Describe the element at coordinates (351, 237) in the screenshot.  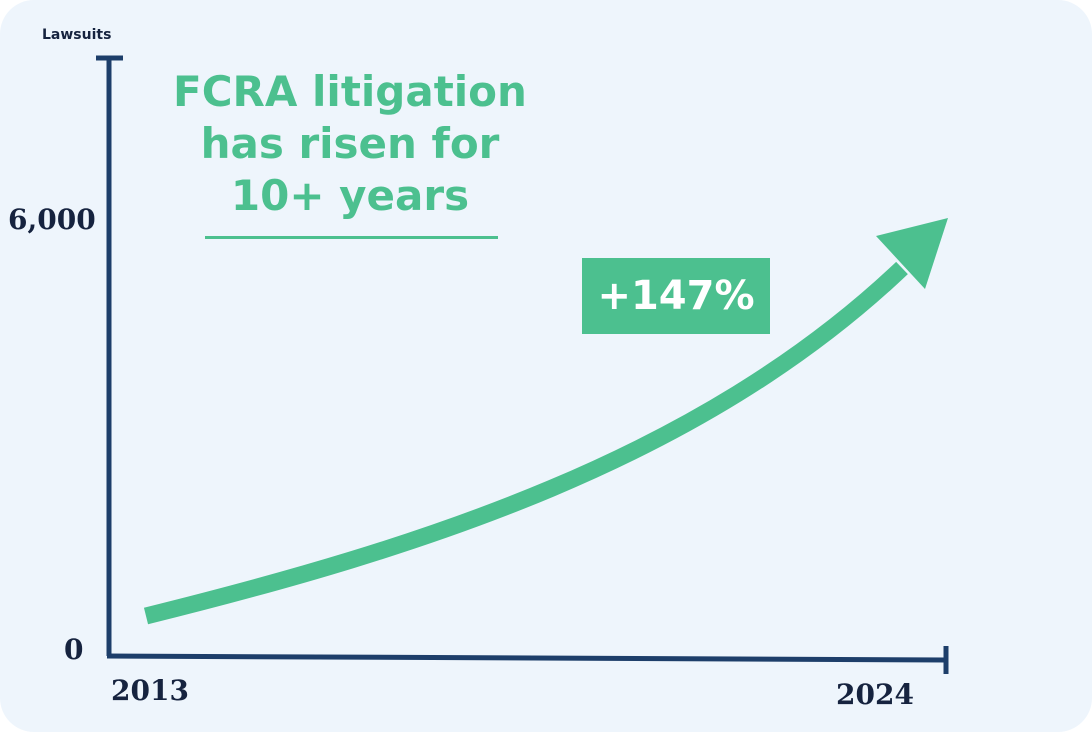
I see `headline-underline` at that location.